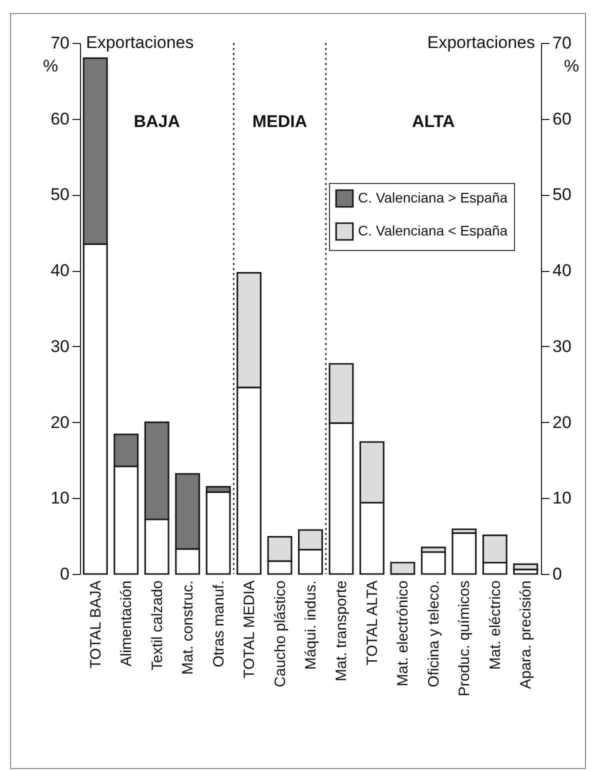 Image resolution: width=600 pixels, height=771 pixels. Describe the element at coordinates (157, 121) in the screenshot. I see `annotation: BAJA` at that location.